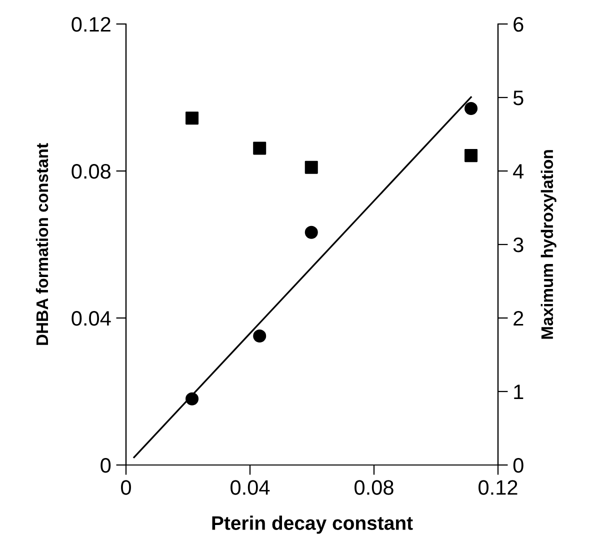  What do you see at coordinates (518, 465) in the screenshot?
I see `y2-tick-label: 0` at bounding box center [518, 465].